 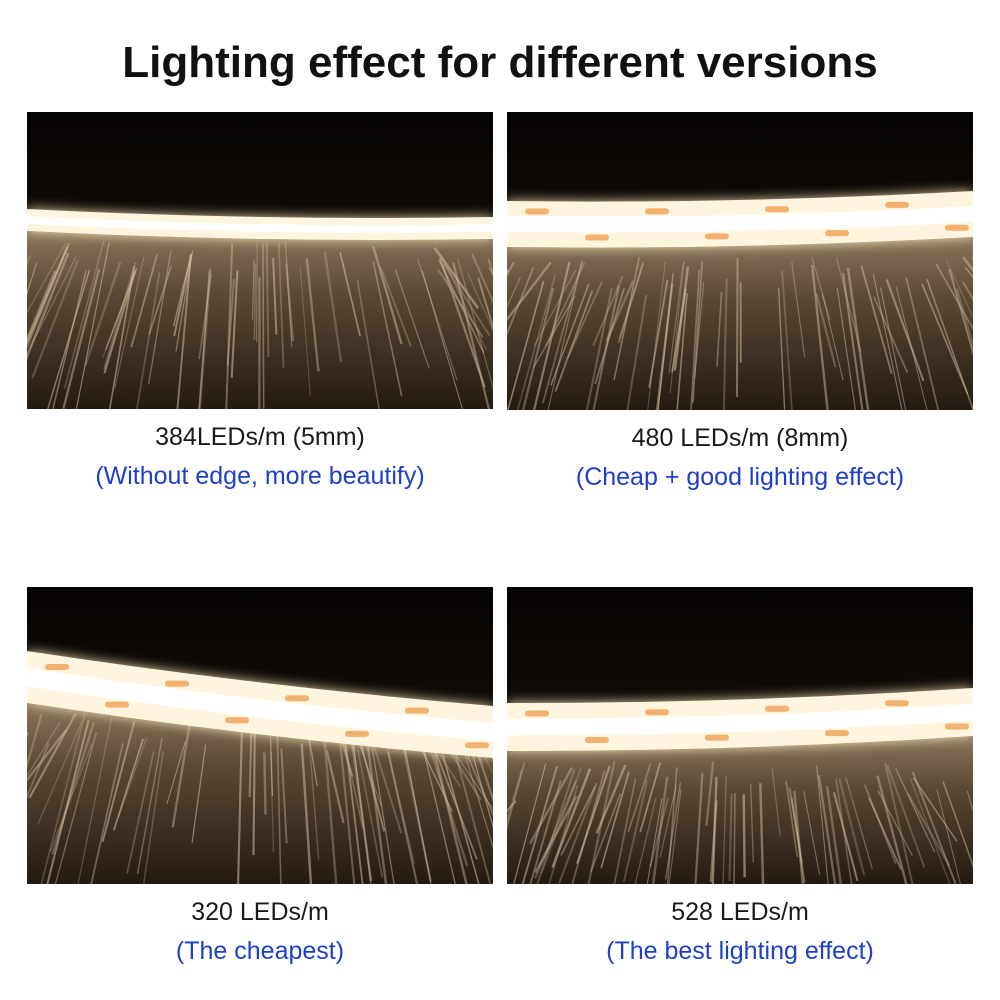 I want to click on caption-note: (Without edge, more beautify), so click(x=260, y=476).